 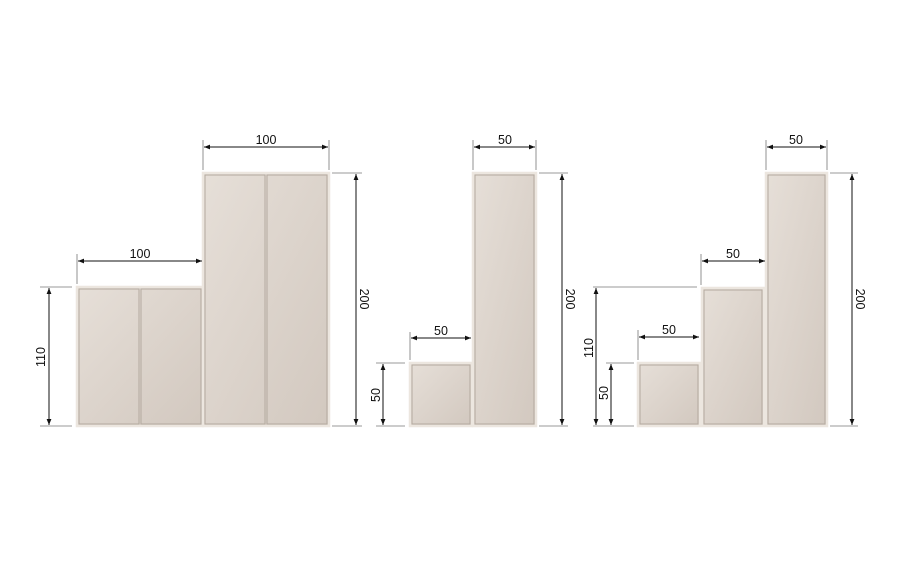 What do you see at coordinates (733, 357) in the screenshot?
I see `medium-cabinet` at bounding box center [733, 357].